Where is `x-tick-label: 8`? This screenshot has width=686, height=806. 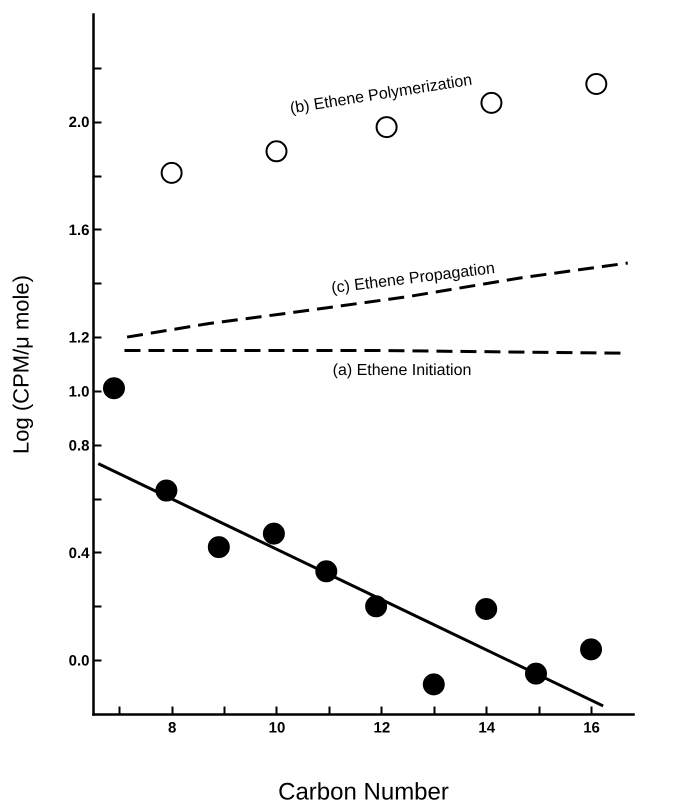 x-tick-label: 8 is located at coordinates (172, 728).